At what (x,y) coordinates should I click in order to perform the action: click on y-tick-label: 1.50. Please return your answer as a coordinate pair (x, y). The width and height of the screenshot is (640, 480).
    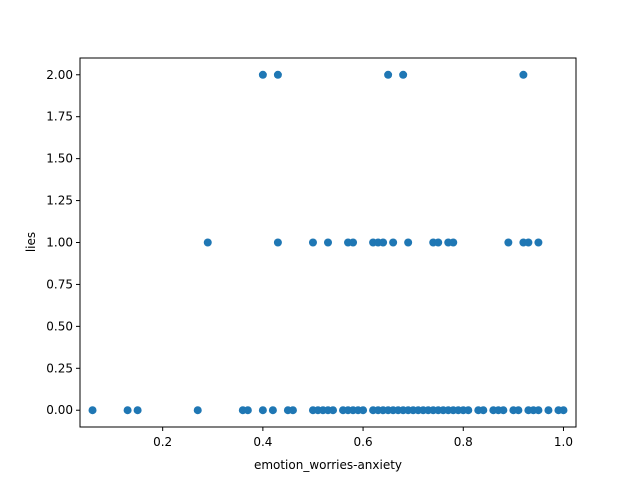
    Looking at the image, I should click on (59, 159).